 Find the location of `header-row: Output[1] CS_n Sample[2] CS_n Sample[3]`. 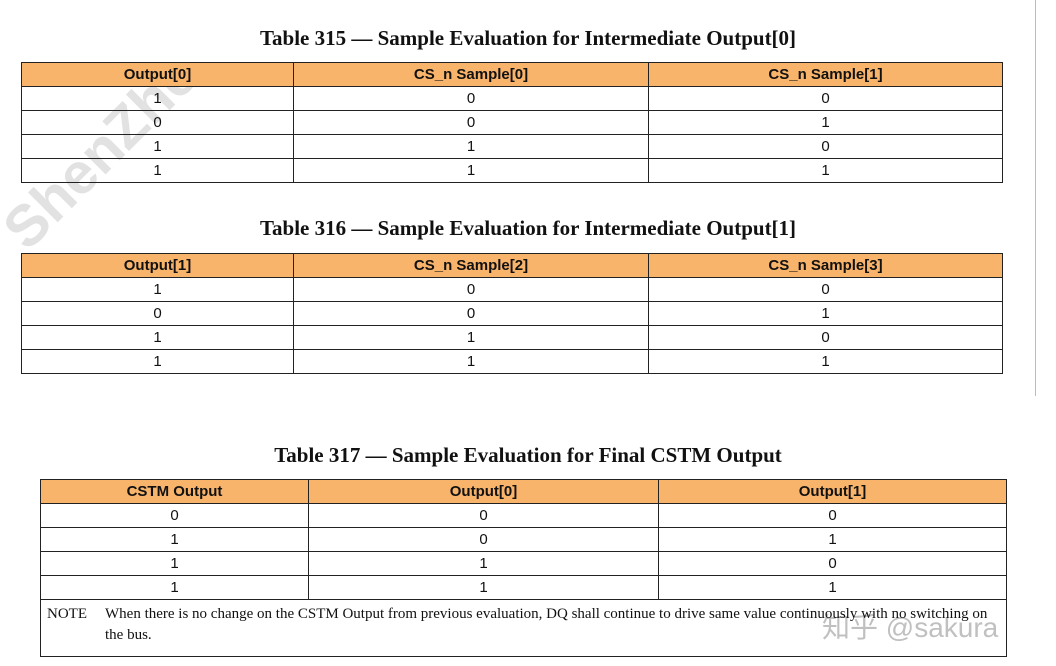

header-row: Output[1] CS_n Sample[2] CS_n Sample[3] is located at coordinates (512, 265).